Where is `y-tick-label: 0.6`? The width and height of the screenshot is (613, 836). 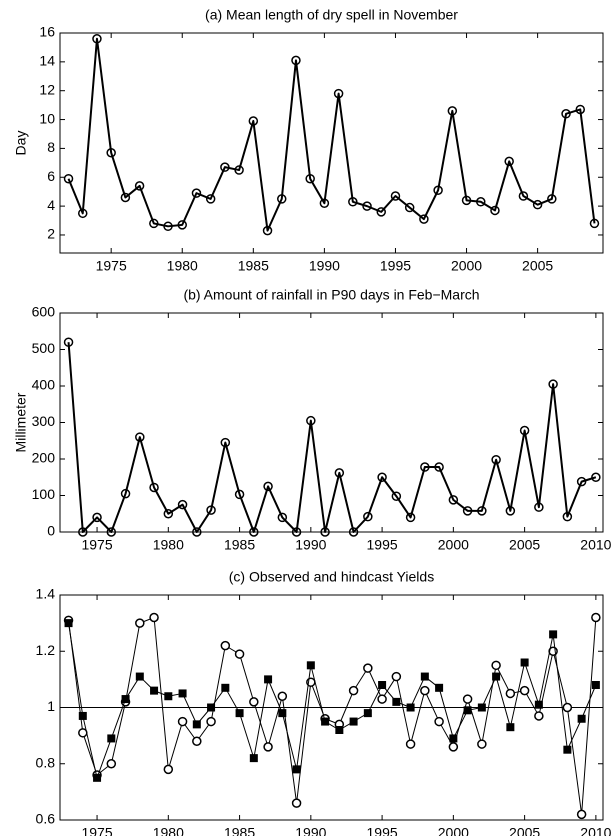
y-tick-label: 0.6 is located at coordinates (46, 819).